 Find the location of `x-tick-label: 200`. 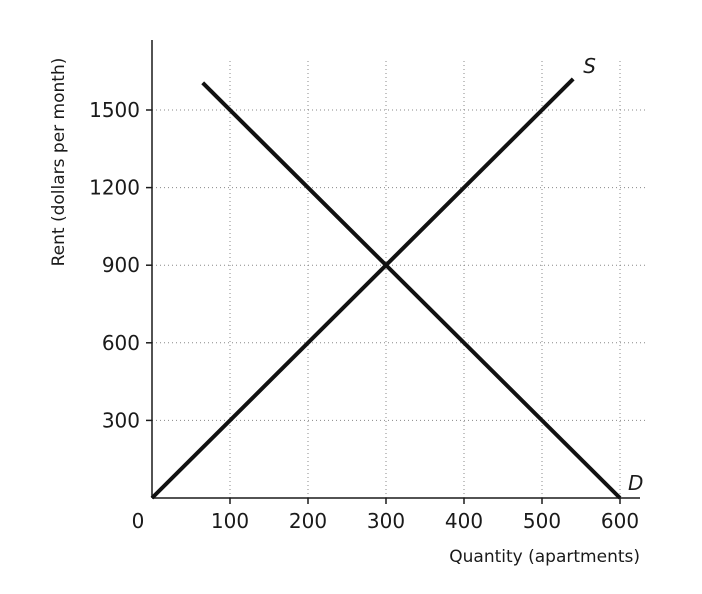

x-tick-label: 200 is located at coordinates (308, 521).